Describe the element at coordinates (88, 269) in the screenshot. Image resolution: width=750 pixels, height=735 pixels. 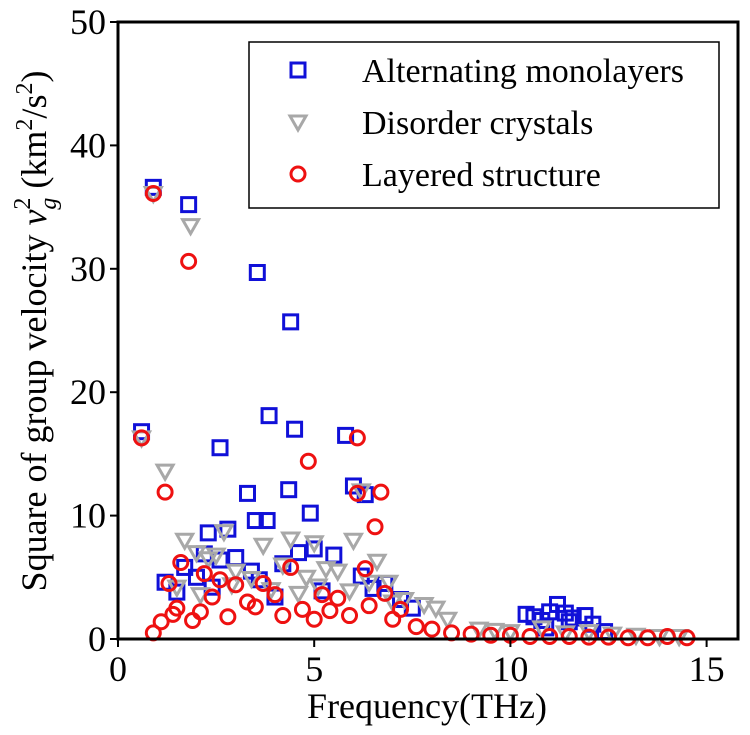
I see `y-tick-label: 30` at that location.